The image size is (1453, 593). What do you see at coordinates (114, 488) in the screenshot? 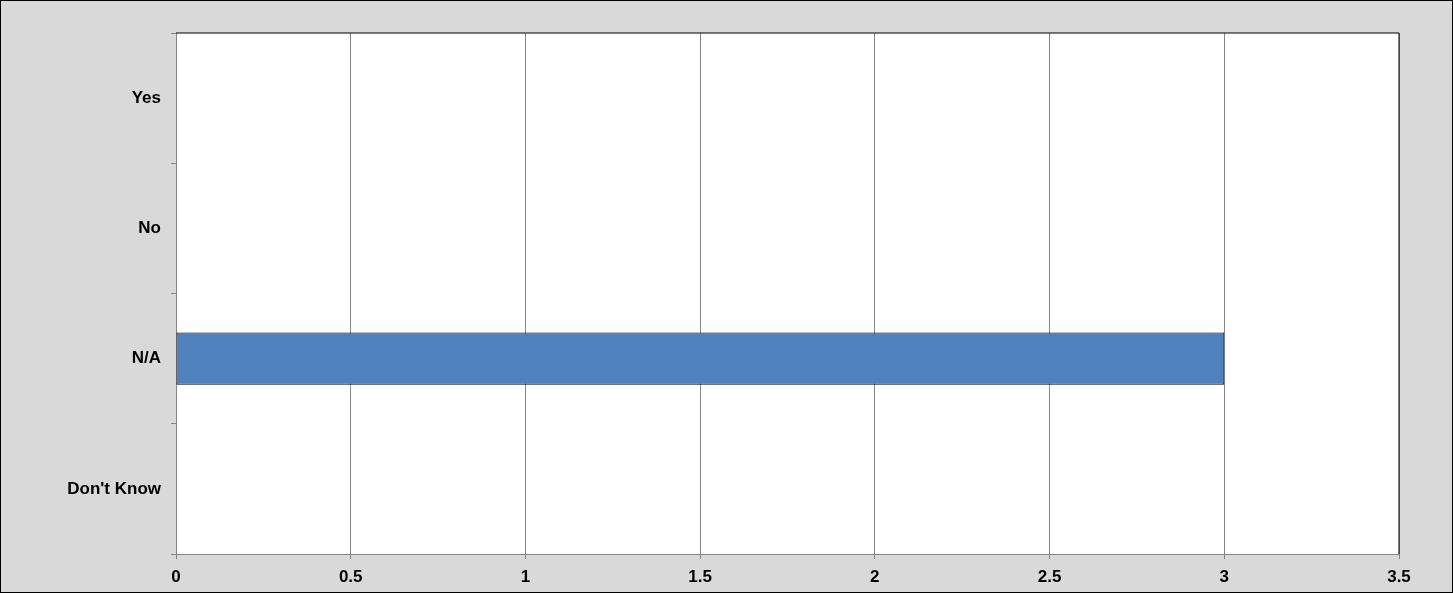
I see `y-tick-label: Don't Know` at bounding box center [114, 488].